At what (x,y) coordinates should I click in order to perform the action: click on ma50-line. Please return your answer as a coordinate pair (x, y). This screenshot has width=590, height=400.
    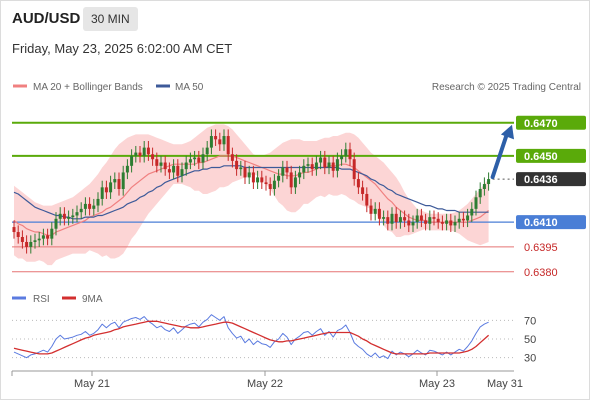
    Looking at the image, I should click on (251, 192).